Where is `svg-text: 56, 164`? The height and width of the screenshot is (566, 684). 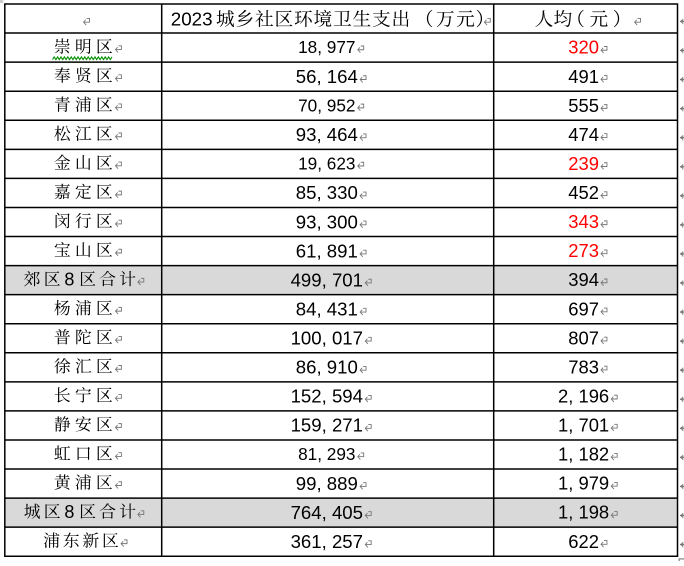 svg-text: 56, 164 is located at coordinates (327, 76).